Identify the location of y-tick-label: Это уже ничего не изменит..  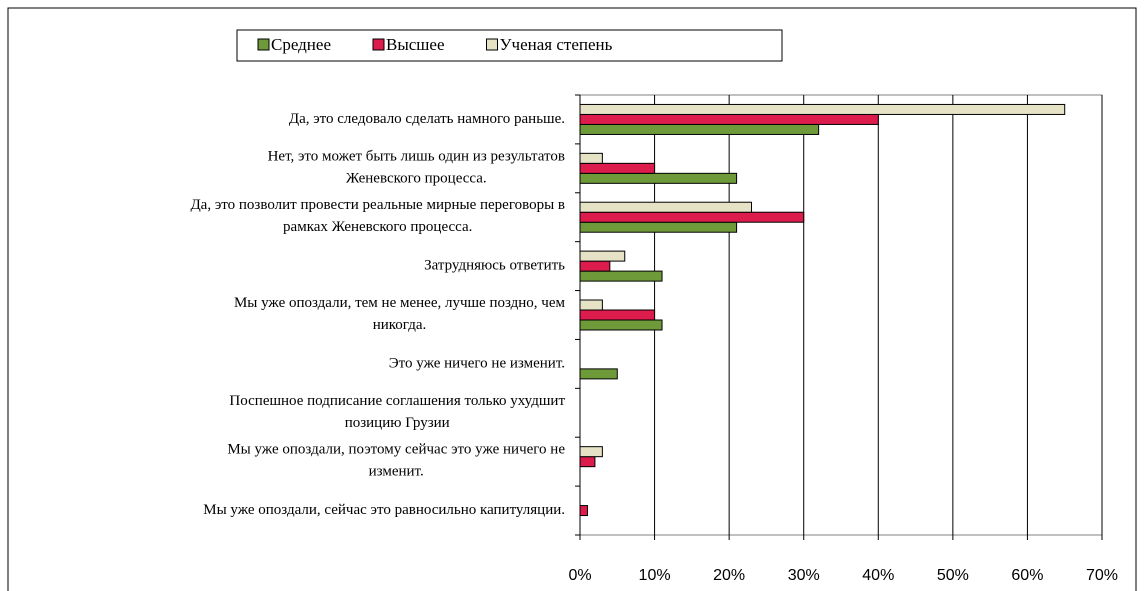
(477, 363).